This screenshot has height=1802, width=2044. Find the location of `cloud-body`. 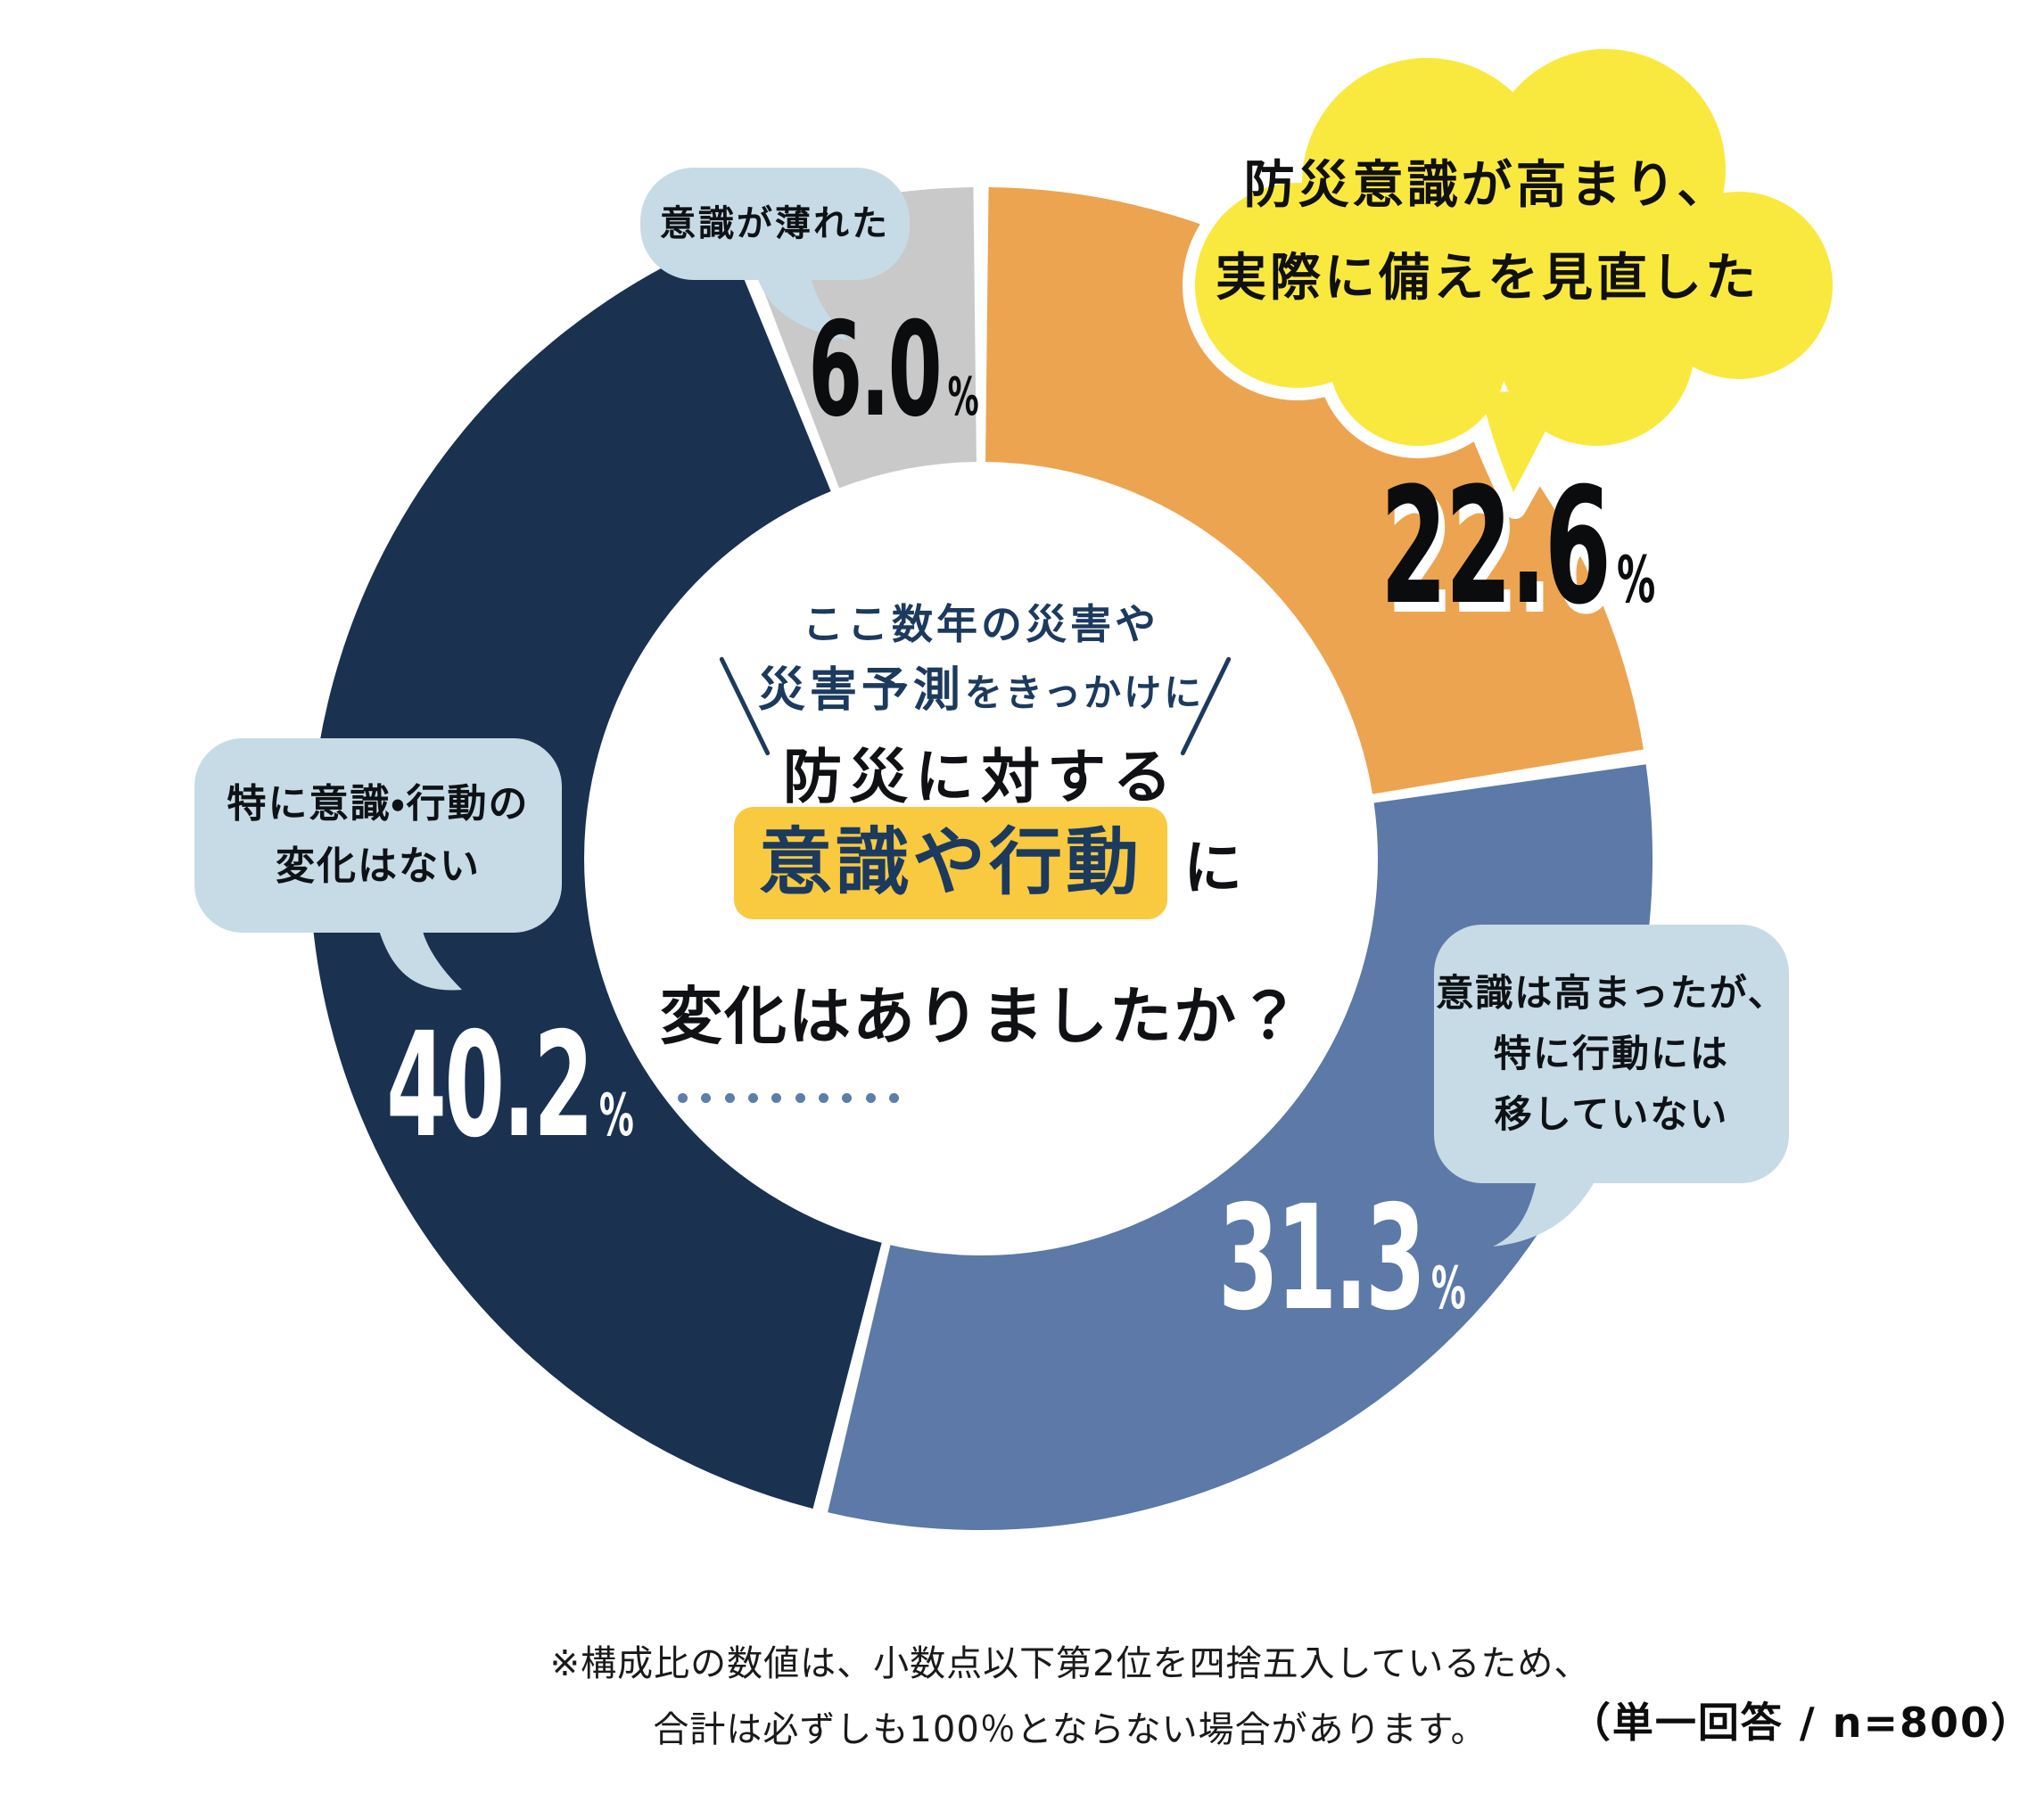

cloud-body is located at coordinates (1514, 270).